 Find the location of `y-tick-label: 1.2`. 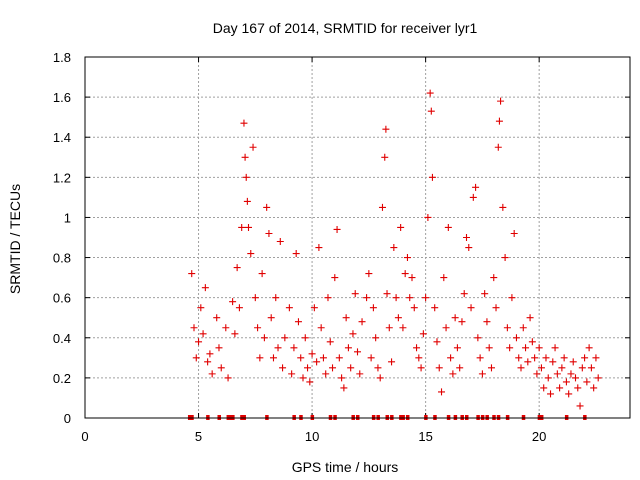

y-tick-label: 1.2 is located at coordinates (62, 177).